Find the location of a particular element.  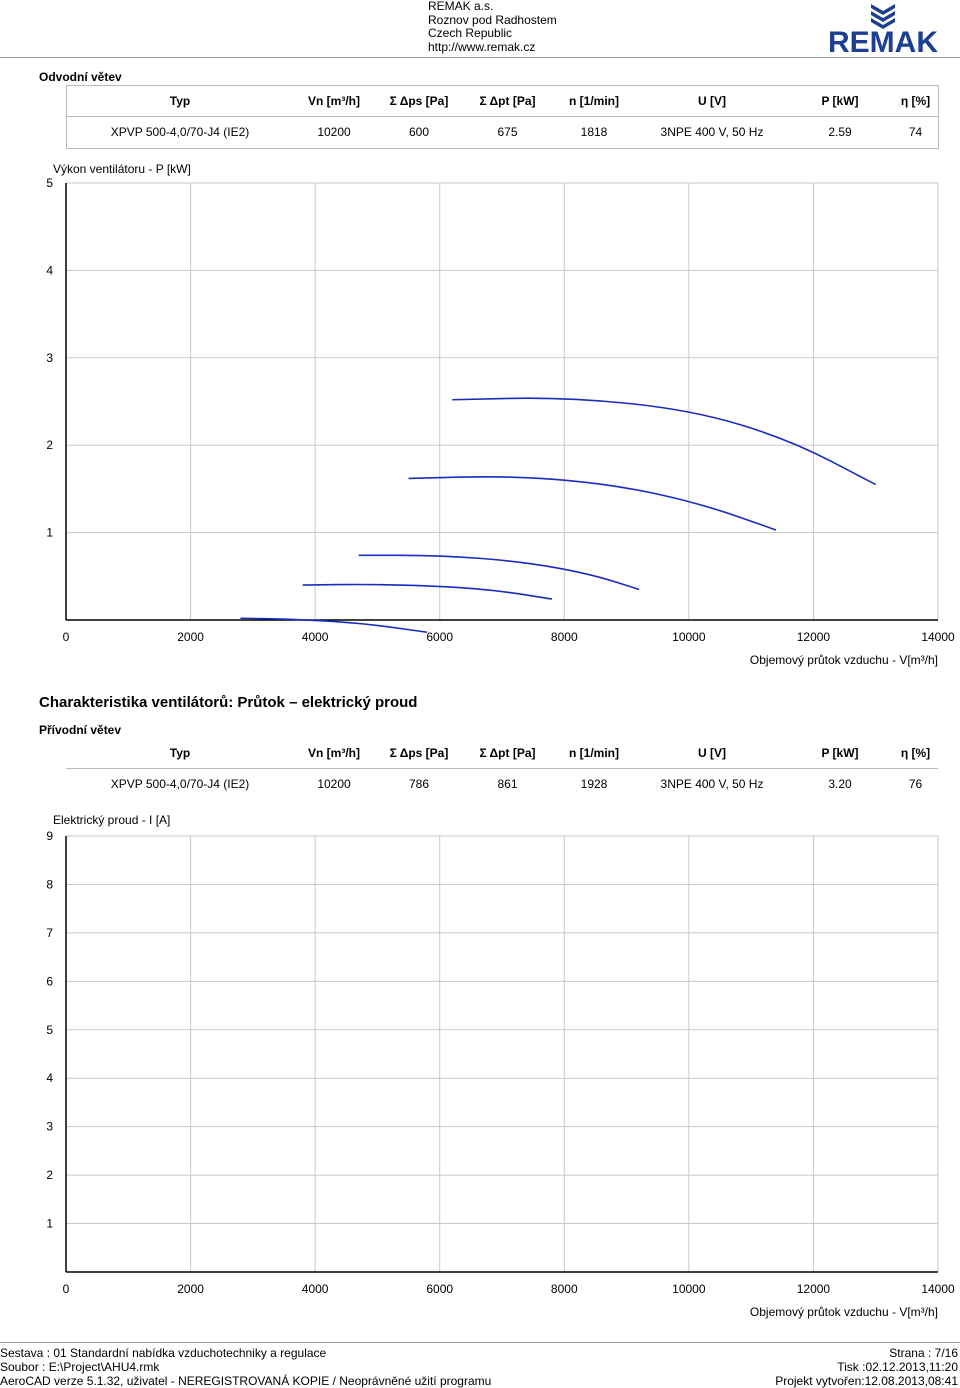

y-tick-label: 8 is located at coordinates (49, 884).